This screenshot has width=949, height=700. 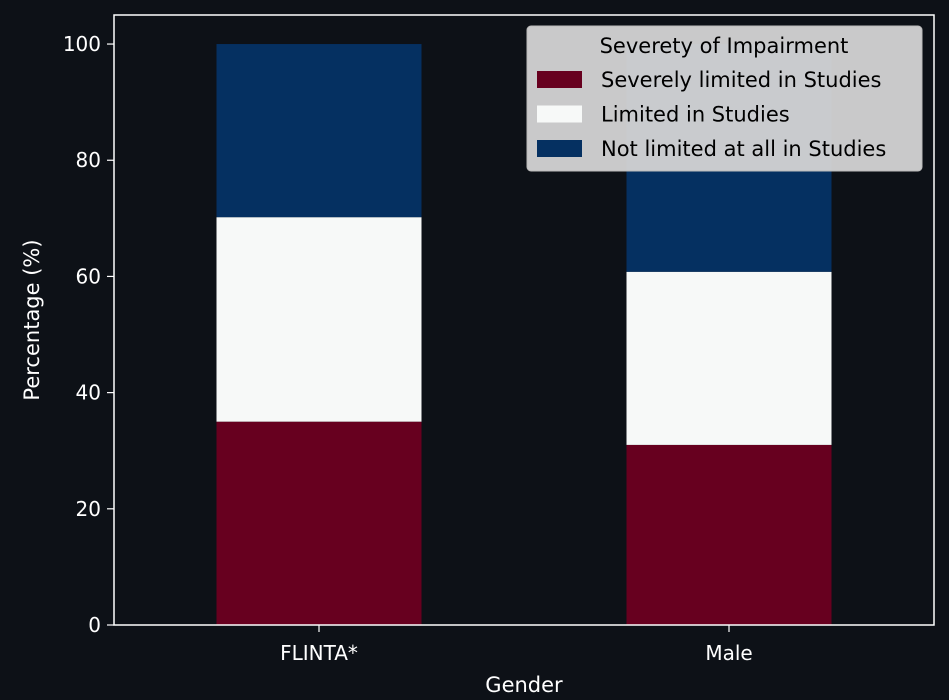 I want to click on y-axis-label: Percentage (%), so click(x=32, y=319).